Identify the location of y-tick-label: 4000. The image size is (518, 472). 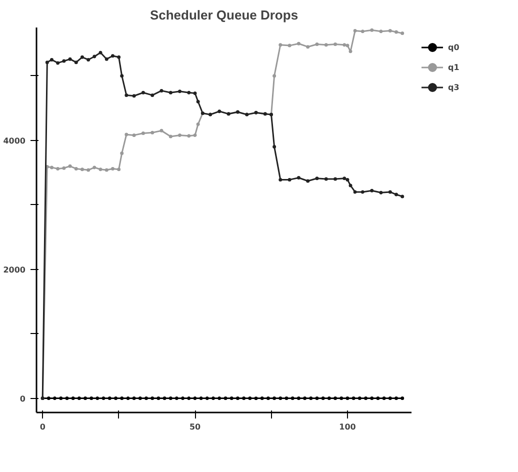
(14, 141).